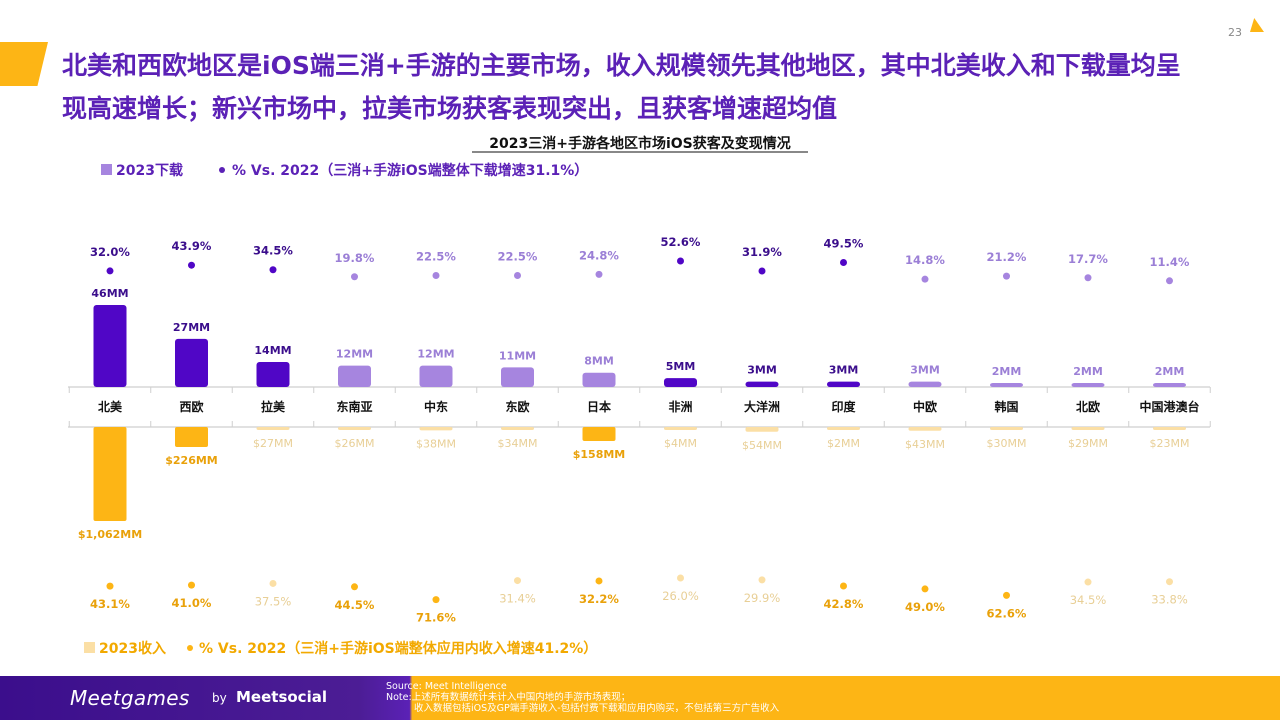 The height and width of the screenshot is (720, 1280). Describe the element at coordinates (925, 607) in the screenshot. I see `revenue-growth-label: 49.0%` at that location.